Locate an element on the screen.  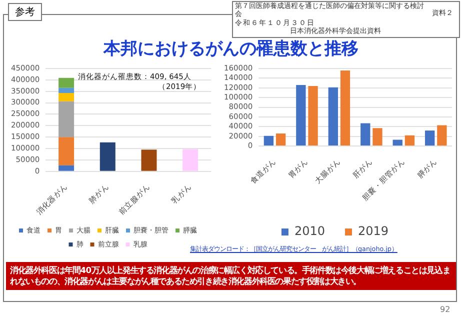
text: 消化器外科医は年間40万人以上発生する消化器がんの治療に幅広く対応している。手術件数は今後大幅に増えることは見込まれないものの、消化器がんは主要ながん種であるため引き続き消化器外科医の果たす役割は大きい。 is located at coordinates (231, 276).